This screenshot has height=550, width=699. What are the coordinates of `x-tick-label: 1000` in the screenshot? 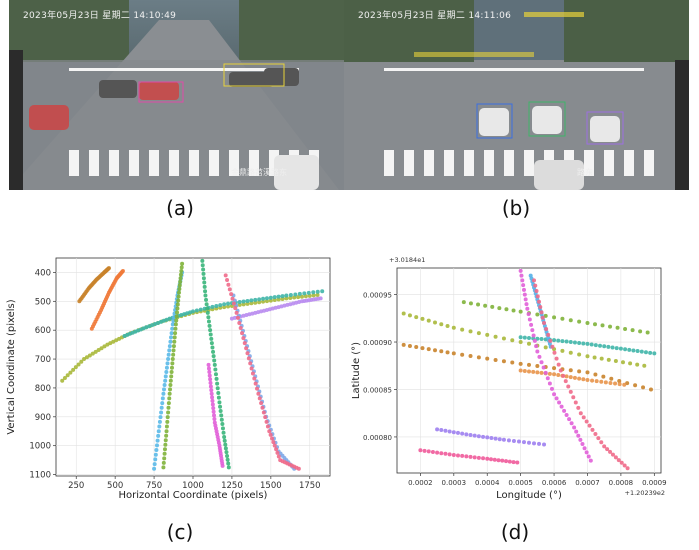 It's located at (193, 486).